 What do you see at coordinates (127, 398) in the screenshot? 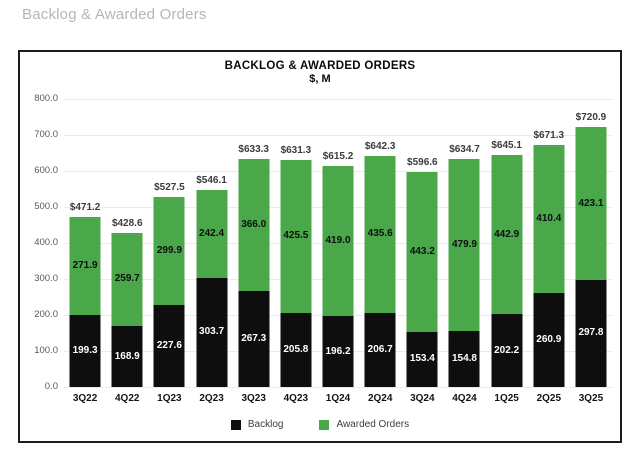
I see `x-tick-label: 4Q22` at bounding box center [127, 398].